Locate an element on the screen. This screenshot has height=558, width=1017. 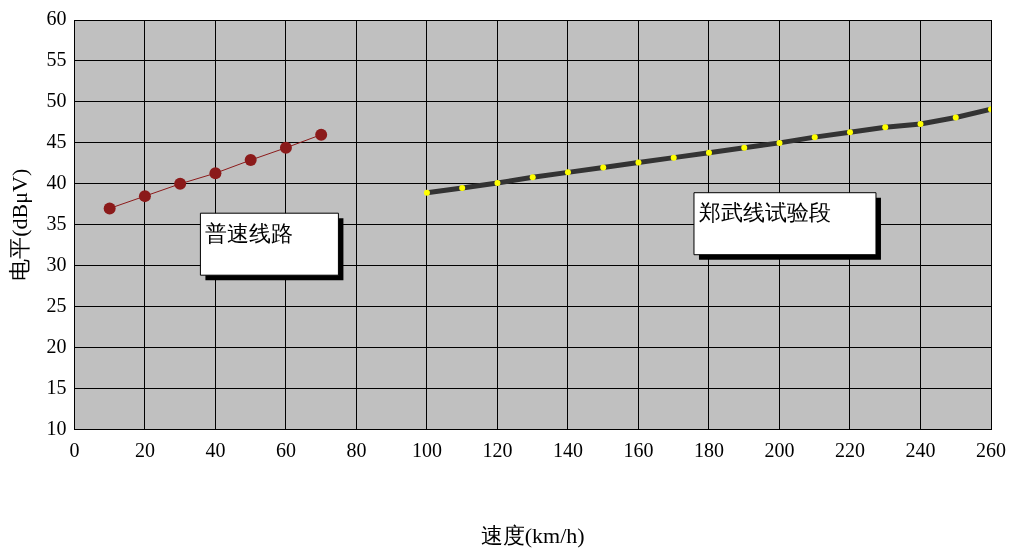
y-tick-label: 45 is located at coordinates (56, 141).